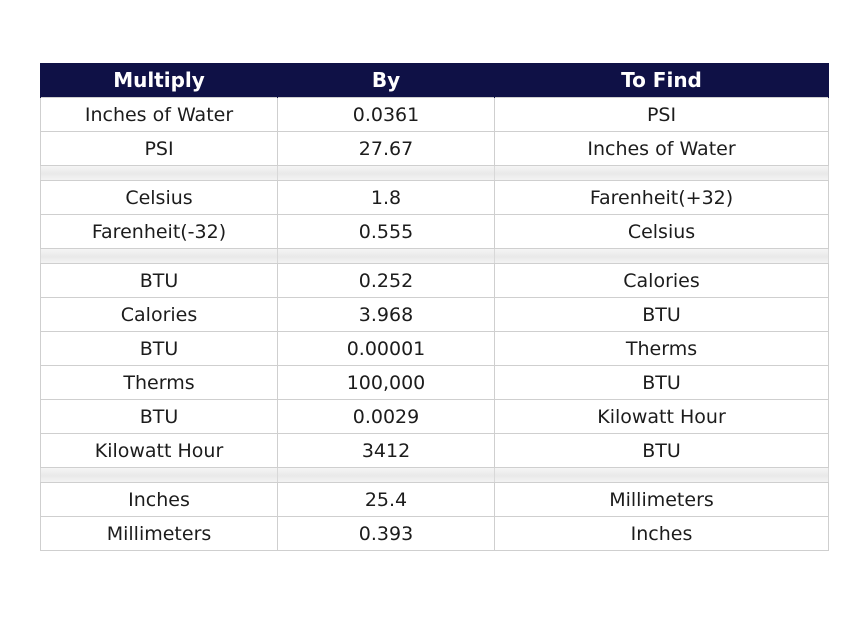 This screenshot has width=868, height=620. I want to click on table-row: BTU 0.0029 Kilowatt Hour, so click(434, 416).